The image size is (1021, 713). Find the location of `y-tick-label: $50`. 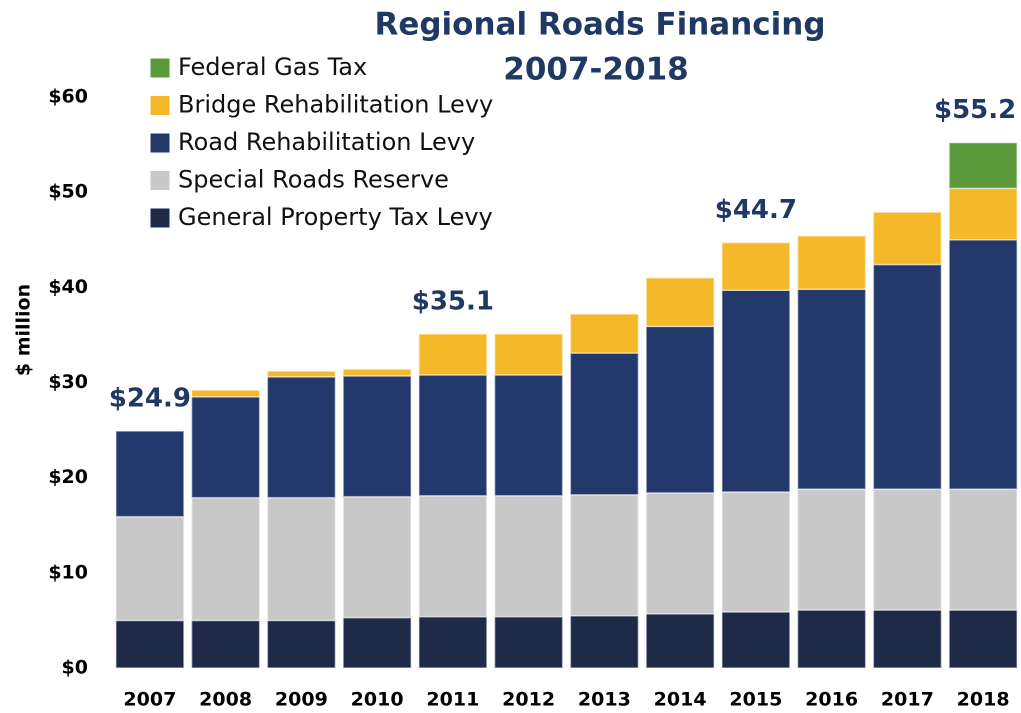

y-tick-label: $50 is located at coordinates (68, 192).